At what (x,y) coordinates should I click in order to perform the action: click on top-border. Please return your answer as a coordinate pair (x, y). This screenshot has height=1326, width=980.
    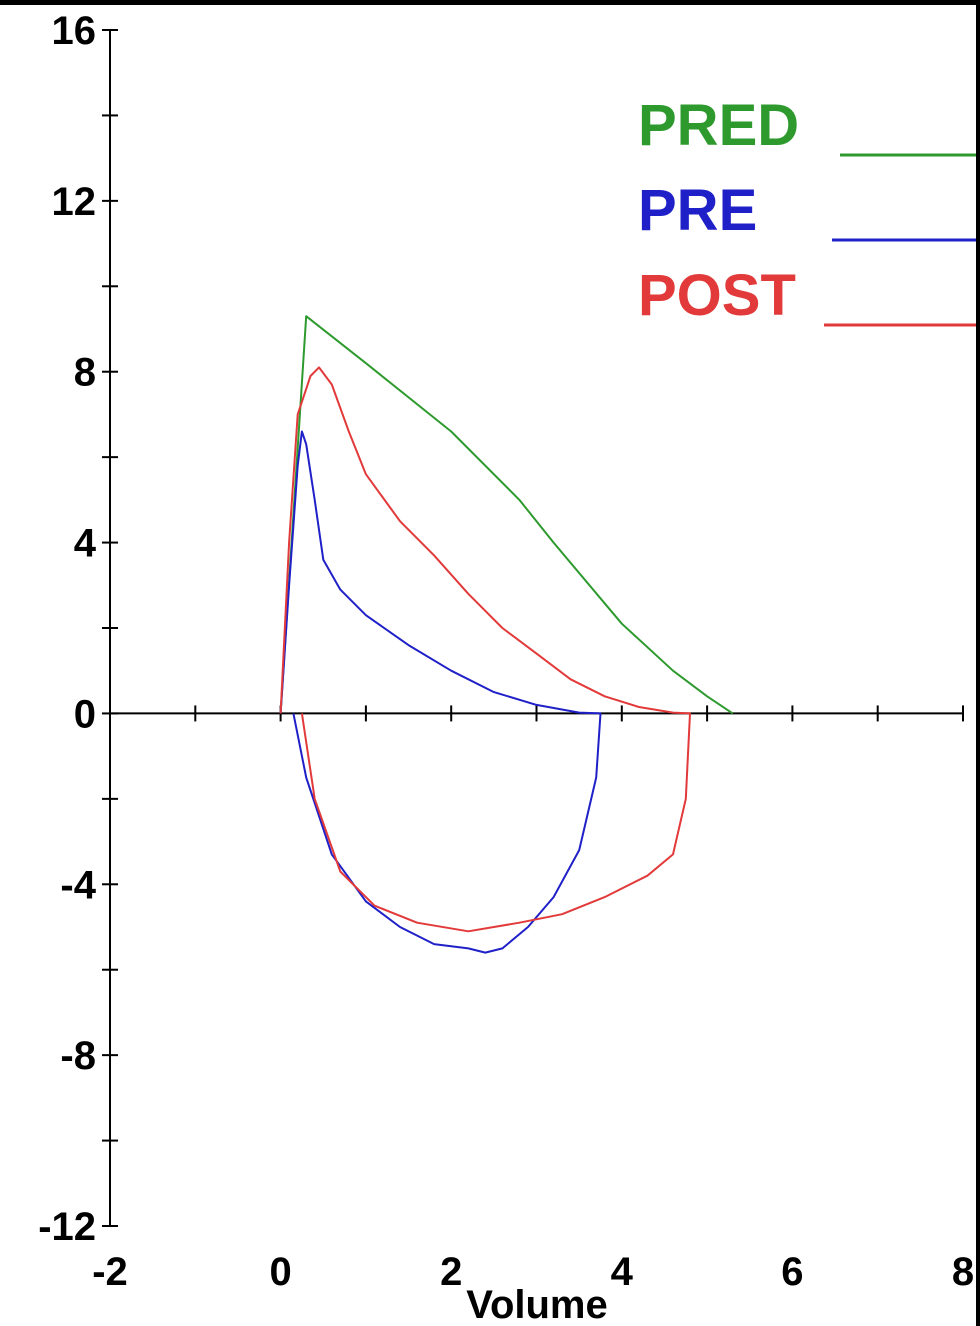
    Looking at the image, I should click on (490, 2).